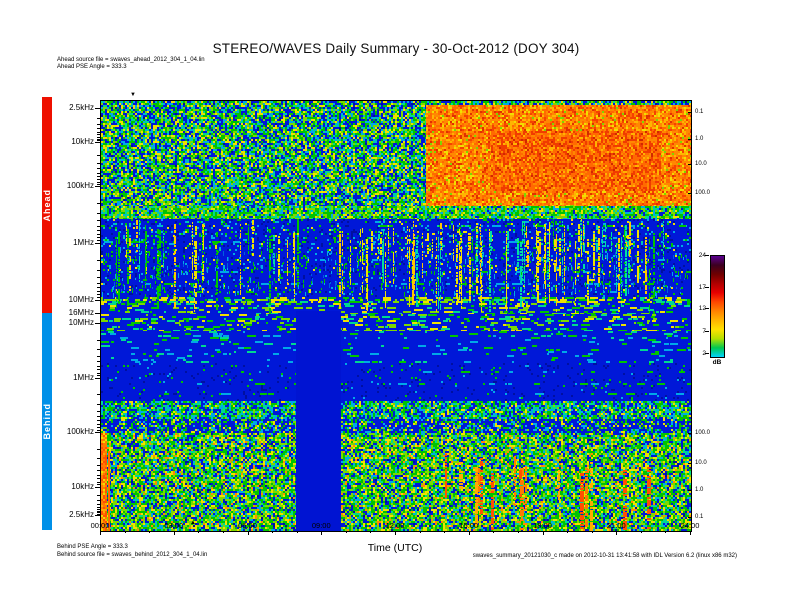  Describe the element at coordinates (717, 362) in the screenshot. I see `colorbar-unit-label: dB` at that location.